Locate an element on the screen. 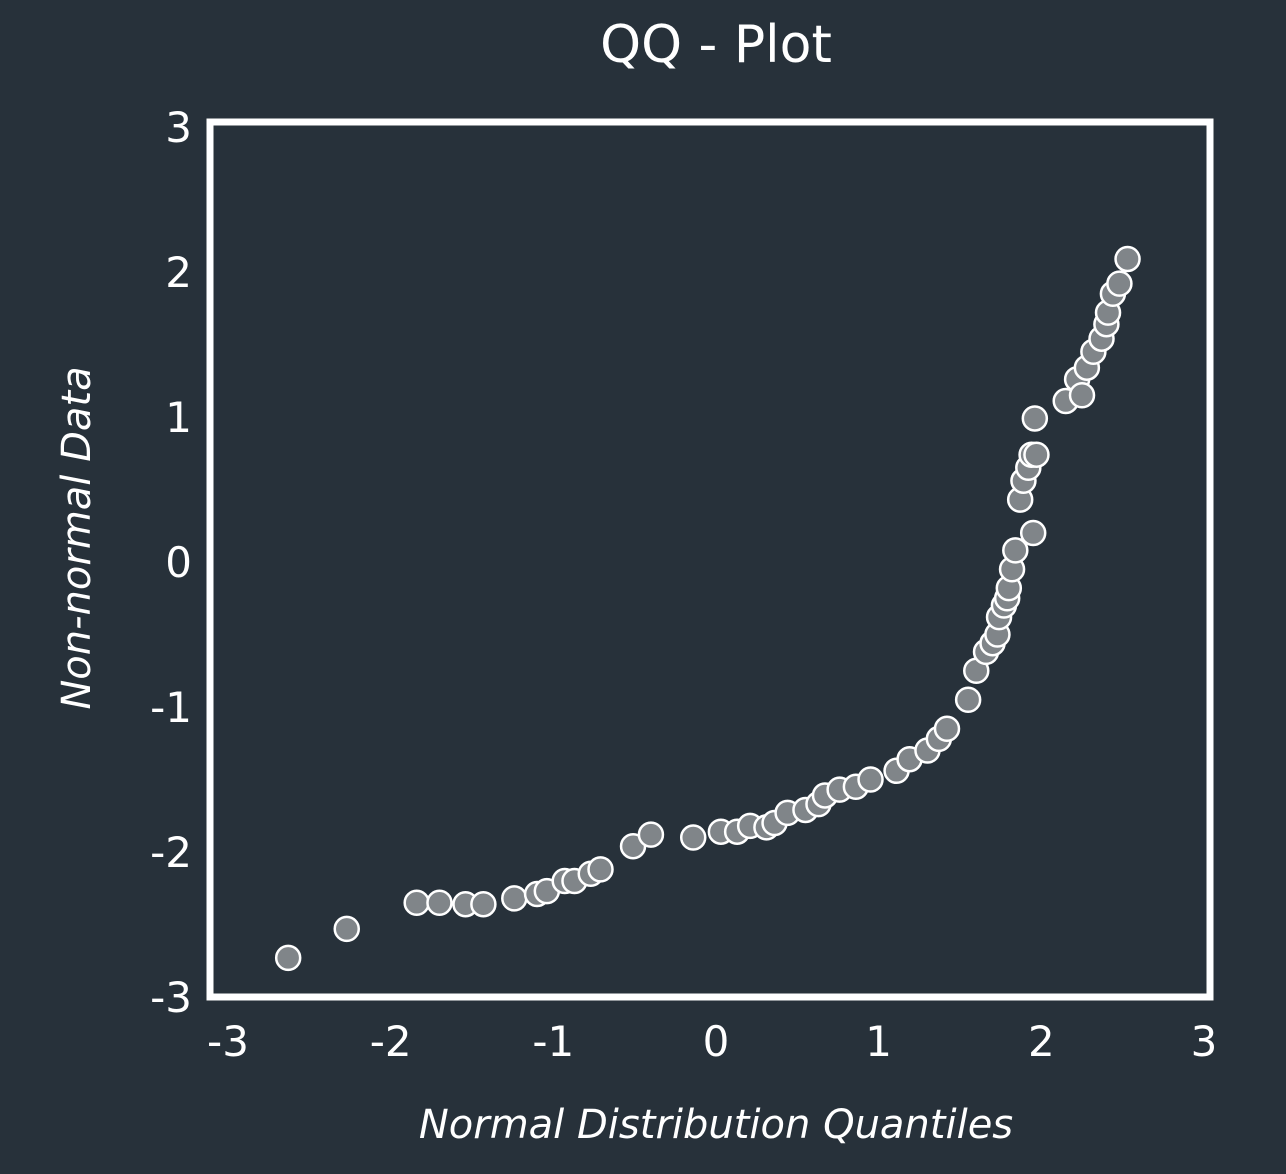 This screenshot has height=1174, width=1286. x-tick-label: 2 is located at coordinates (1041, 1041).